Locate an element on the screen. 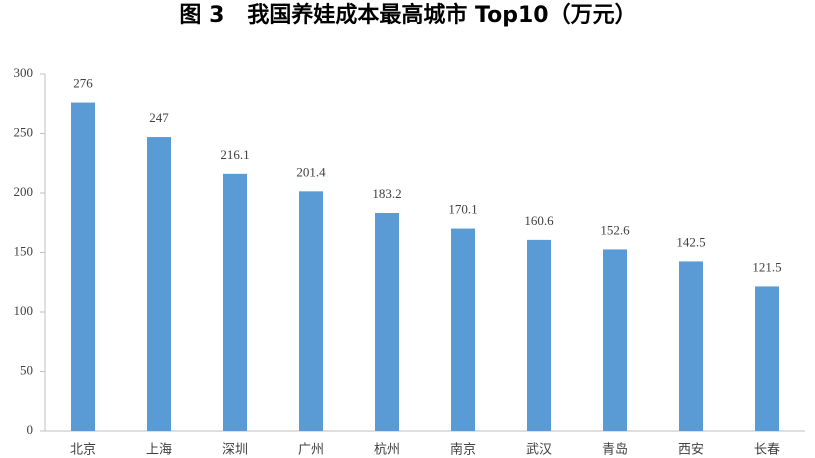 Image resolution: width=815 pixels, height=458 pixels. x-tick-label: 青岛 is located at coordinates (615, 450).